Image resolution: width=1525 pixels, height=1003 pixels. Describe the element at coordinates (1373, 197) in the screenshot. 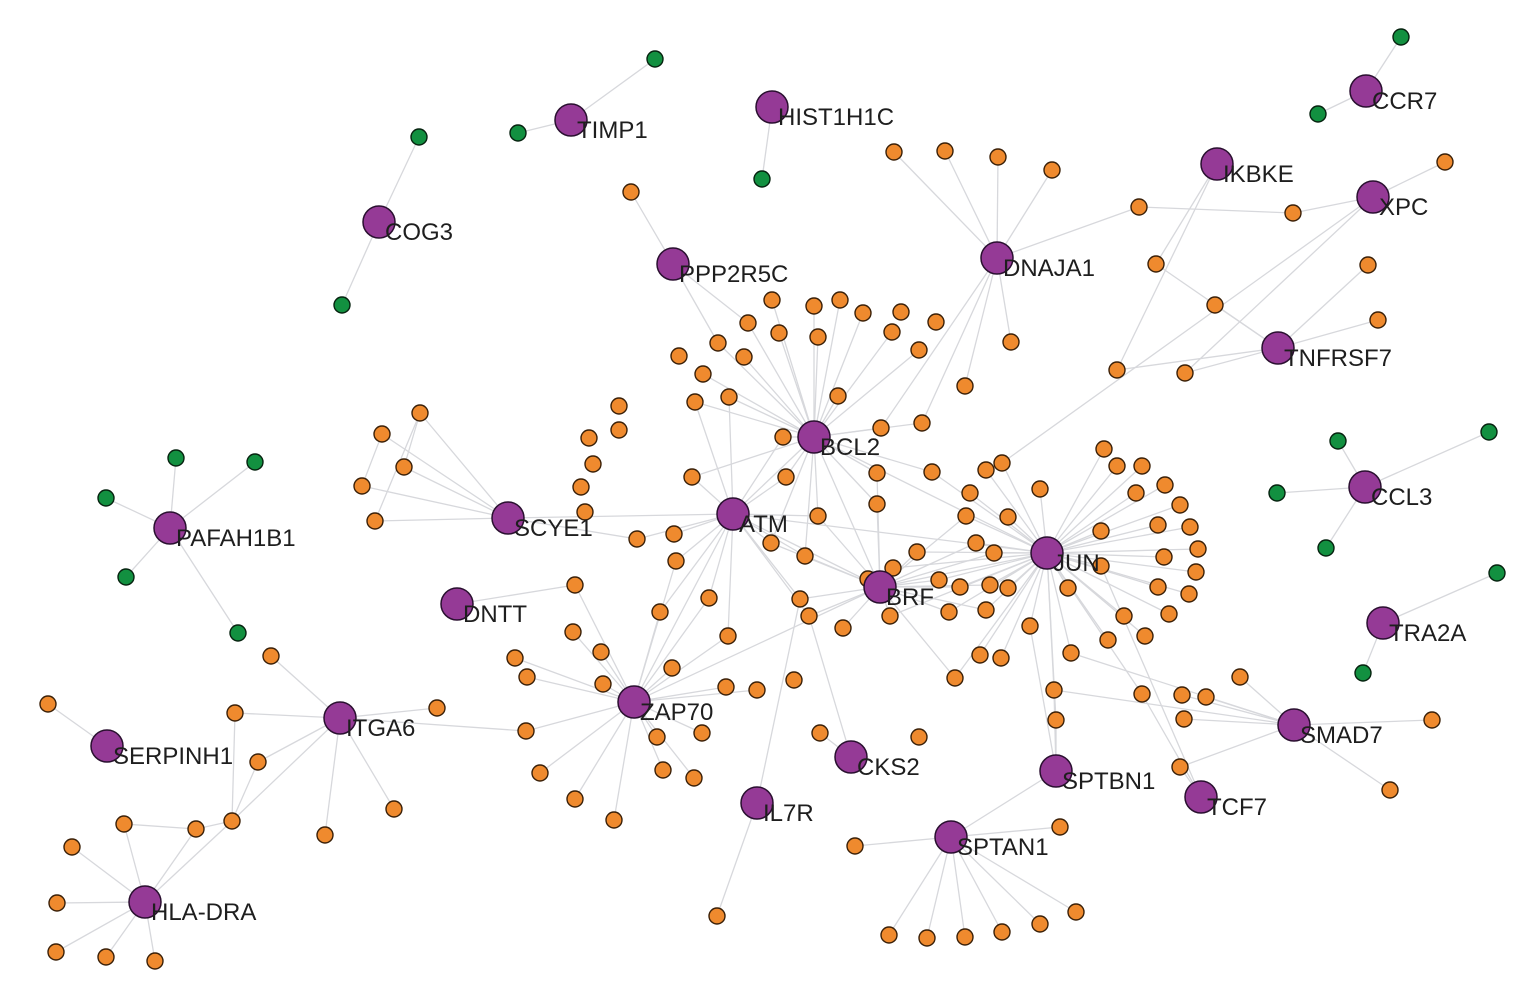

I see `hub-node-xpc` at that location.